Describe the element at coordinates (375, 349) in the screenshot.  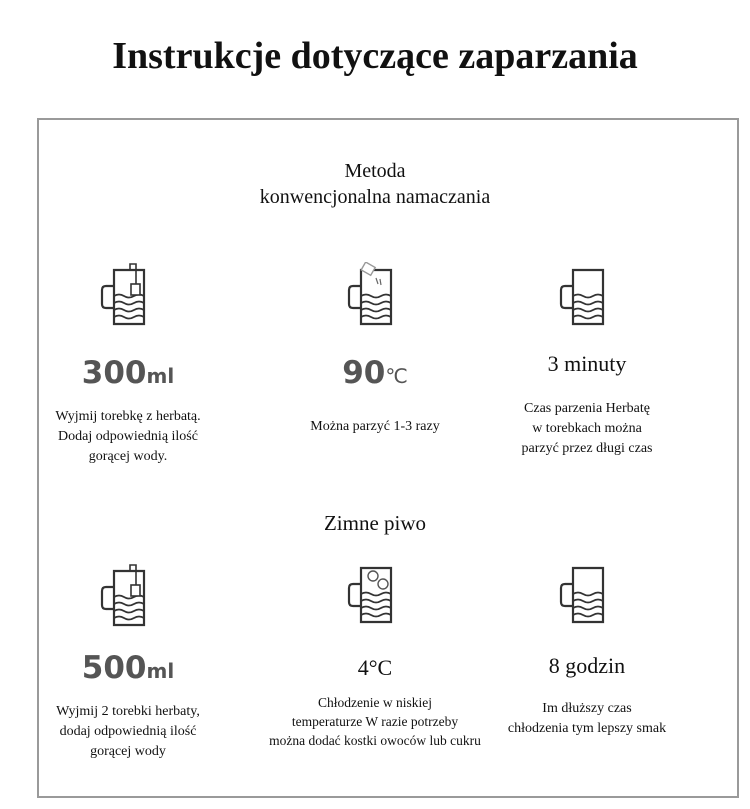
I see `step-temperature: 90℃ Można parzyć 1-3 razy` at that location.